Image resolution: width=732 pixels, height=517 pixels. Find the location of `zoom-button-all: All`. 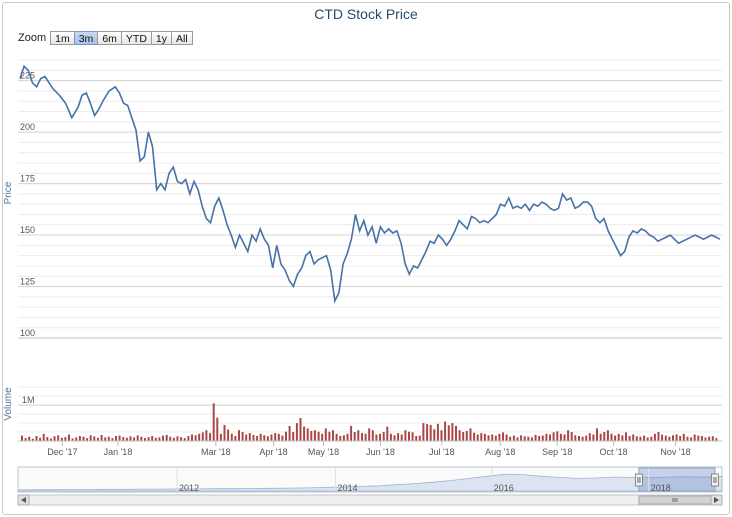

zoom-button-all: All is located at coordinates (182, 38).